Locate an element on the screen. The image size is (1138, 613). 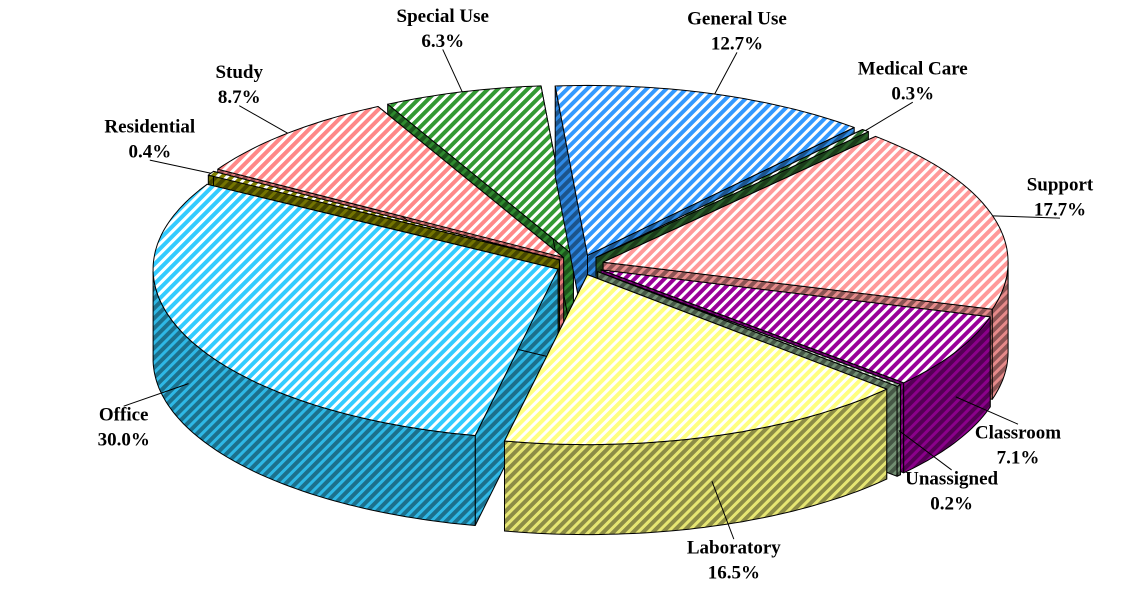
slice-value-label: 7.1% is located at coordinates (1018, 458).